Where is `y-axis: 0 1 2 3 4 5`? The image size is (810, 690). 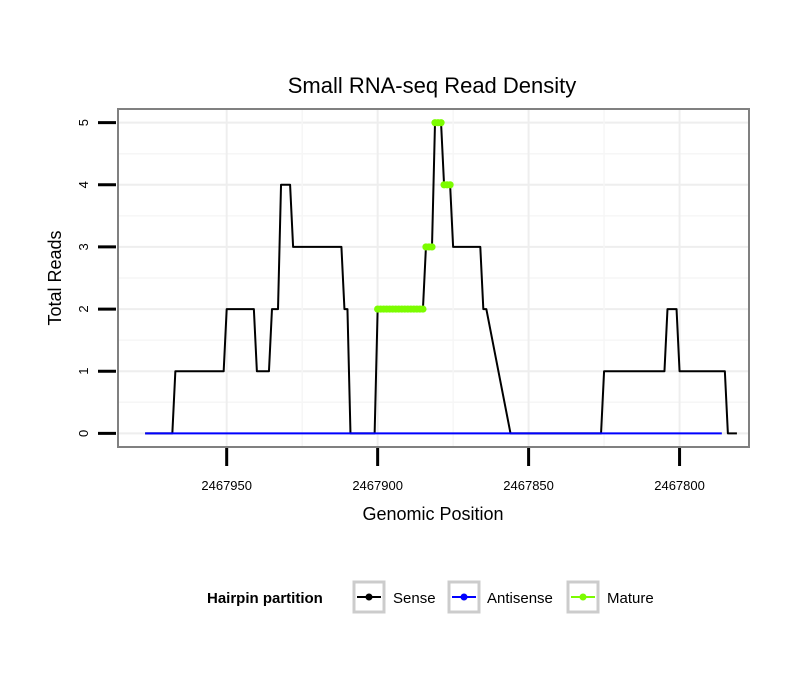
y-axis: 0 1 2 3 4 5 is located at coordinates (96, 278).